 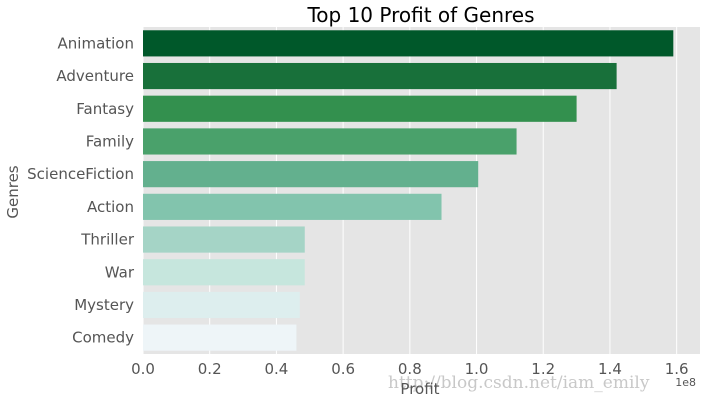 What do you see at coordinates (103, 338) in the screenshot?
I see `y-tick-label: Comedy` at bounding box center [103, 338].